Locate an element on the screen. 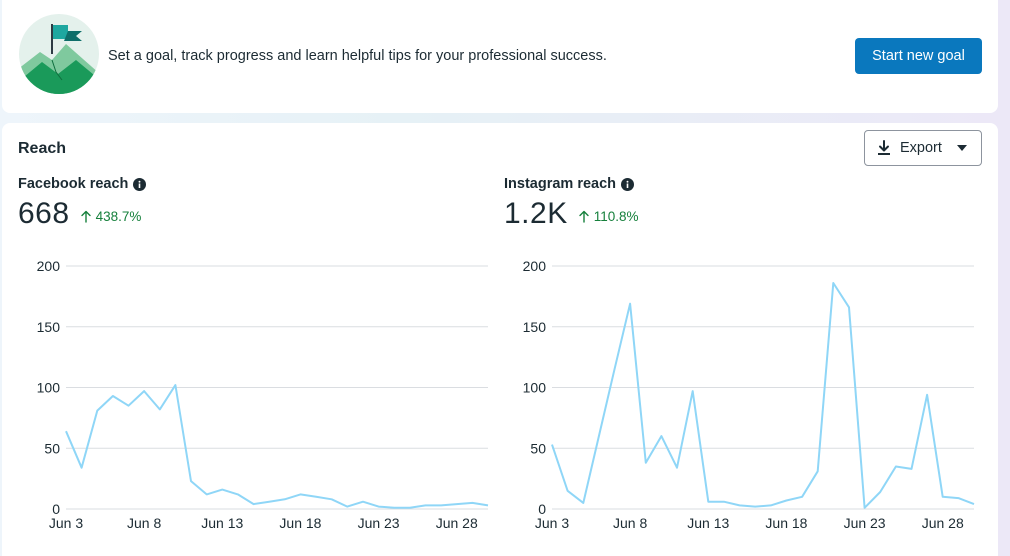 This screenshot has width=1010, height=556. start-new-goal-button: Start new goal is located at coordinates (918, 56).